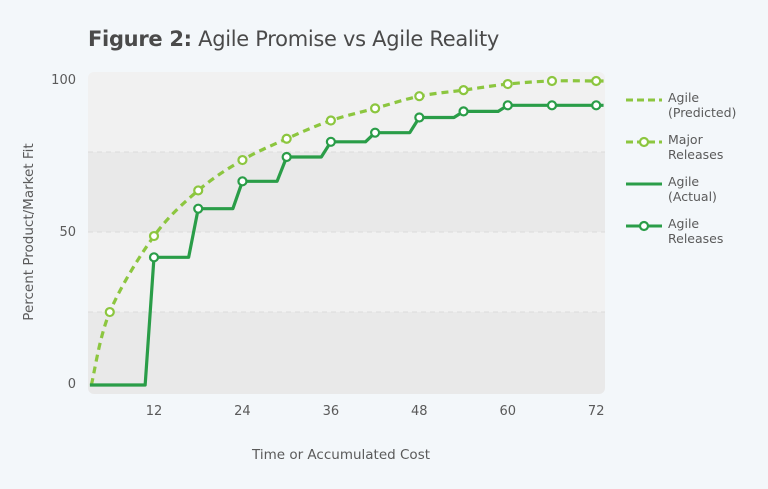  What do you see at coordinates (63, 80) in the screenshot?
I see `y-tick-label: 100` at bounding box center [63, 80].